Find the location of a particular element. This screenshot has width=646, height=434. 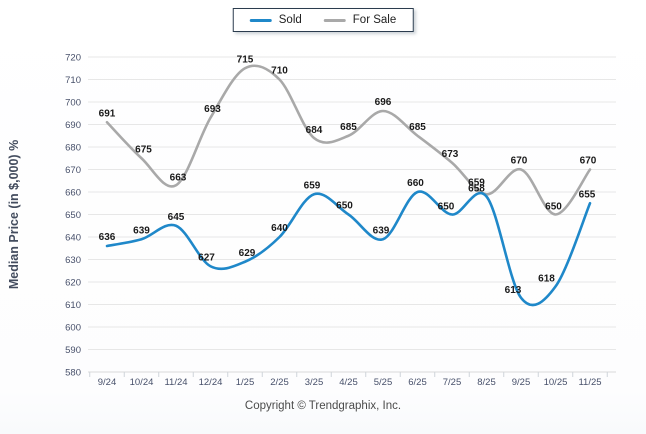

svg-text: 629 is located at coordinates (247, 253).